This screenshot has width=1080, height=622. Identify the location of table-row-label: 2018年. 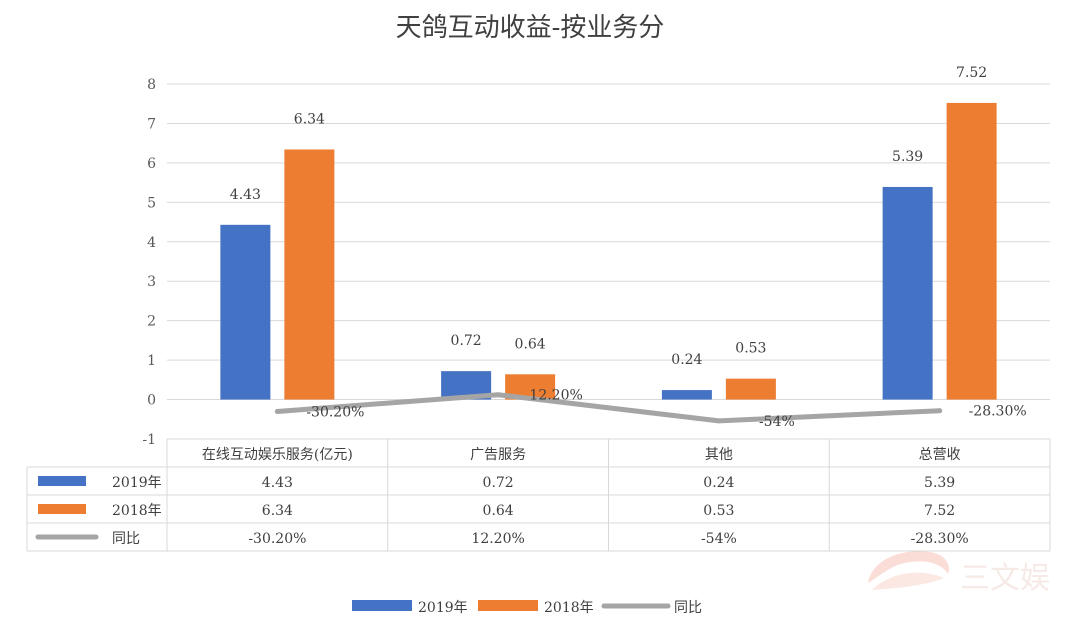
(137, 511).